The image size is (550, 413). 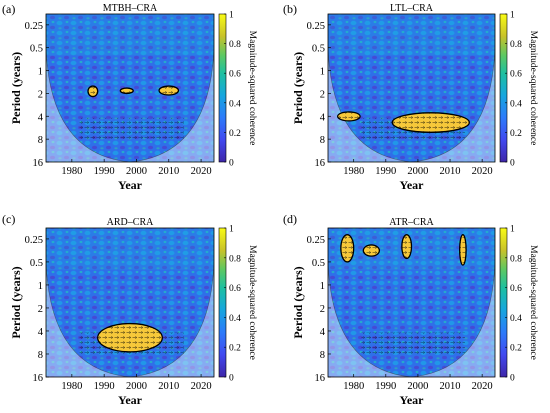 I want to click on chart-title: ATR–CRA, so click(x=411, y=222).